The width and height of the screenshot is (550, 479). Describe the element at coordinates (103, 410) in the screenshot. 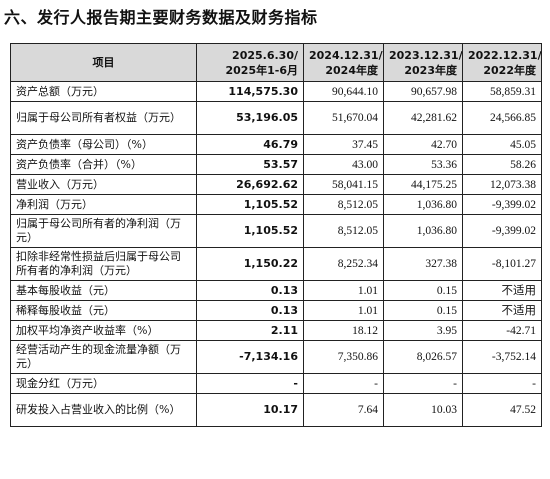

I see `row-label: 研发投入占营业收入的比例（%）` at that location.